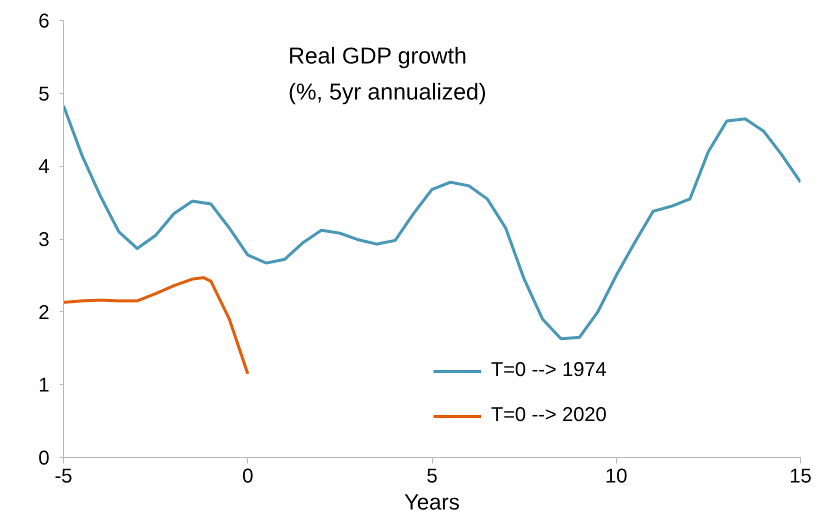 Image resolution: width=830 pixels, height=517 pixels. I want to click on text: Real GDP growth, so click(377, 55).